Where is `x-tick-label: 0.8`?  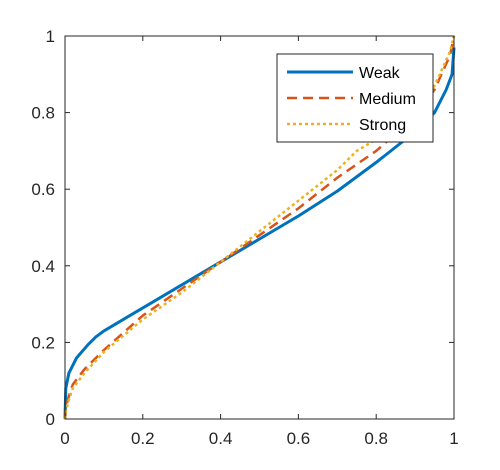
x-tick-label: 0.8 is located at coordinates (376, 438).